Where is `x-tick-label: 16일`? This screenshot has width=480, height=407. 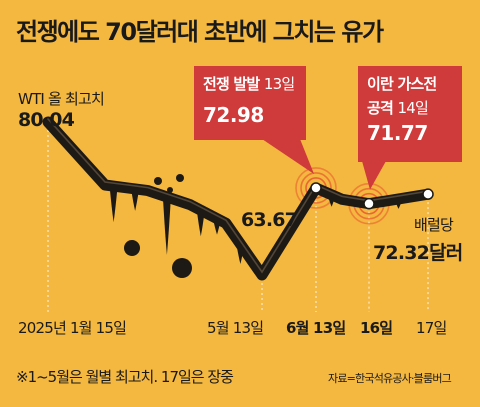
x-tick-label: 16일 is located at coordinates (376, 328).